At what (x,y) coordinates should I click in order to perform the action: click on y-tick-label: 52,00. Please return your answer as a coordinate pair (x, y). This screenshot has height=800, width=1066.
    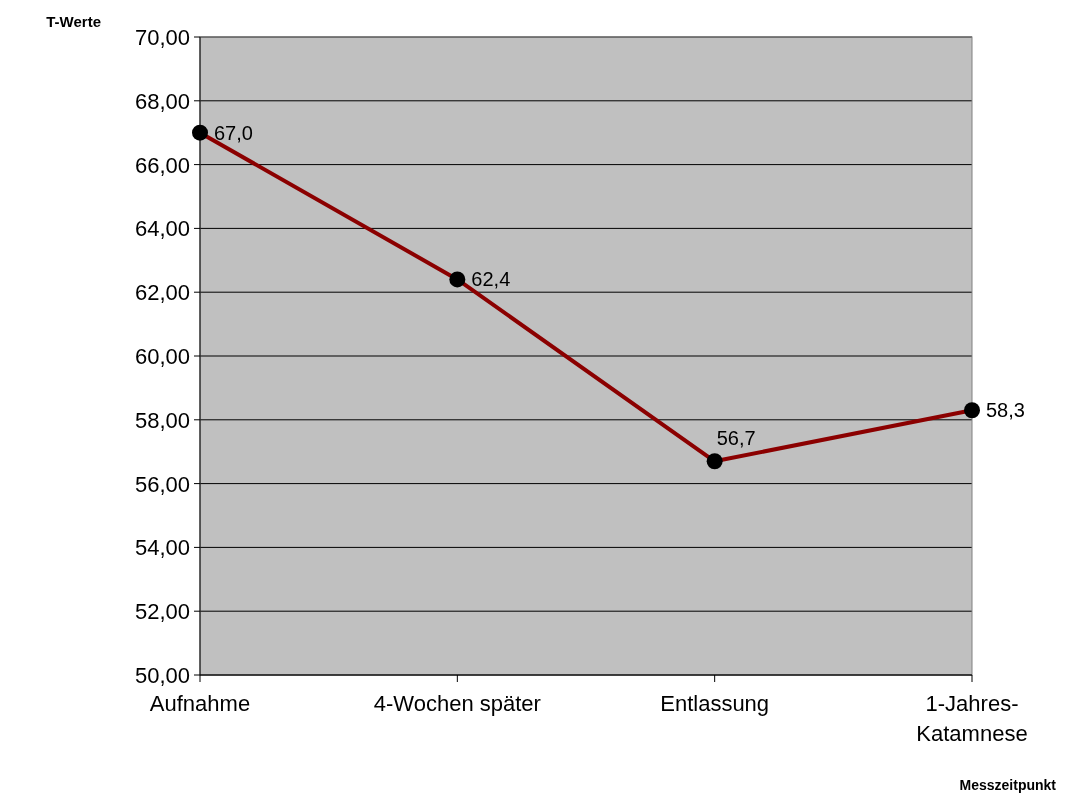
    Looking at the image, I should click on (162, 612).